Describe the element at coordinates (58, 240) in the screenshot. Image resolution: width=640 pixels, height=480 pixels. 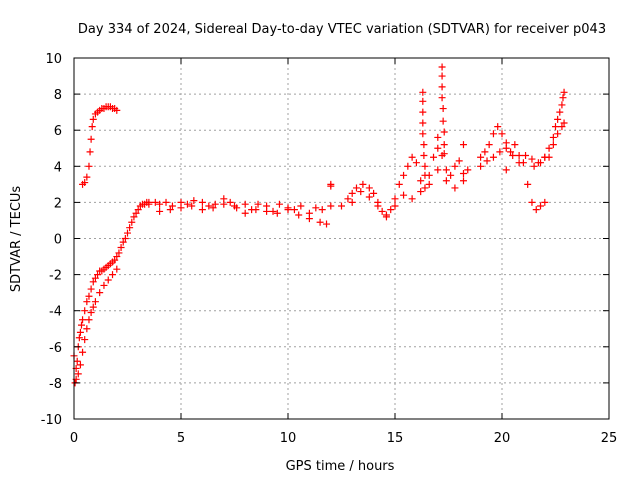
I see `y-tick-label: 0` at that location.